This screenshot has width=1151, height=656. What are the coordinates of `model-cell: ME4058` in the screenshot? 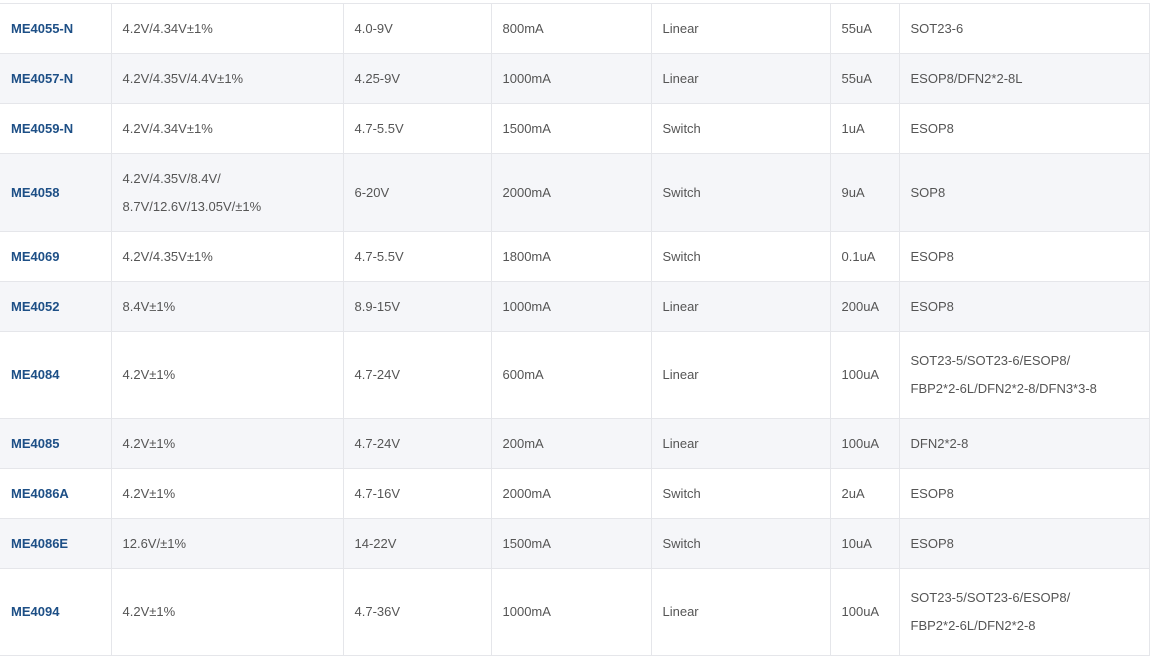 It's located at (56, 192).